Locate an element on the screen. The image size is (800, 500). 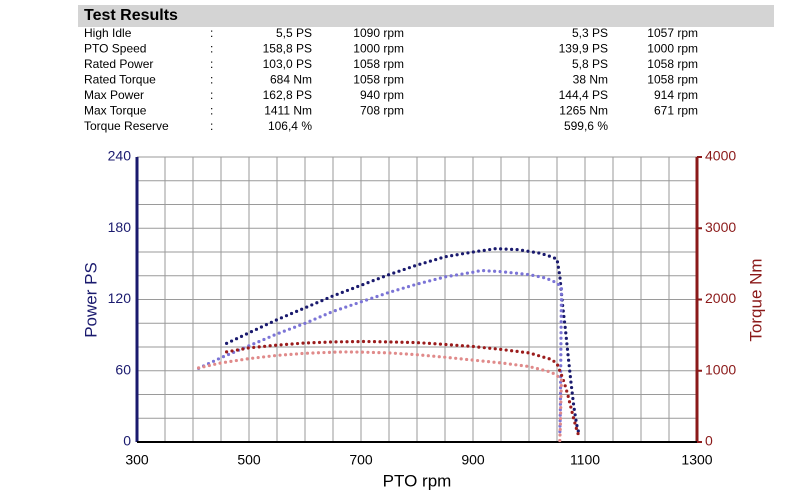
y-tick-label: 240 is located at coordinates (120, 156).